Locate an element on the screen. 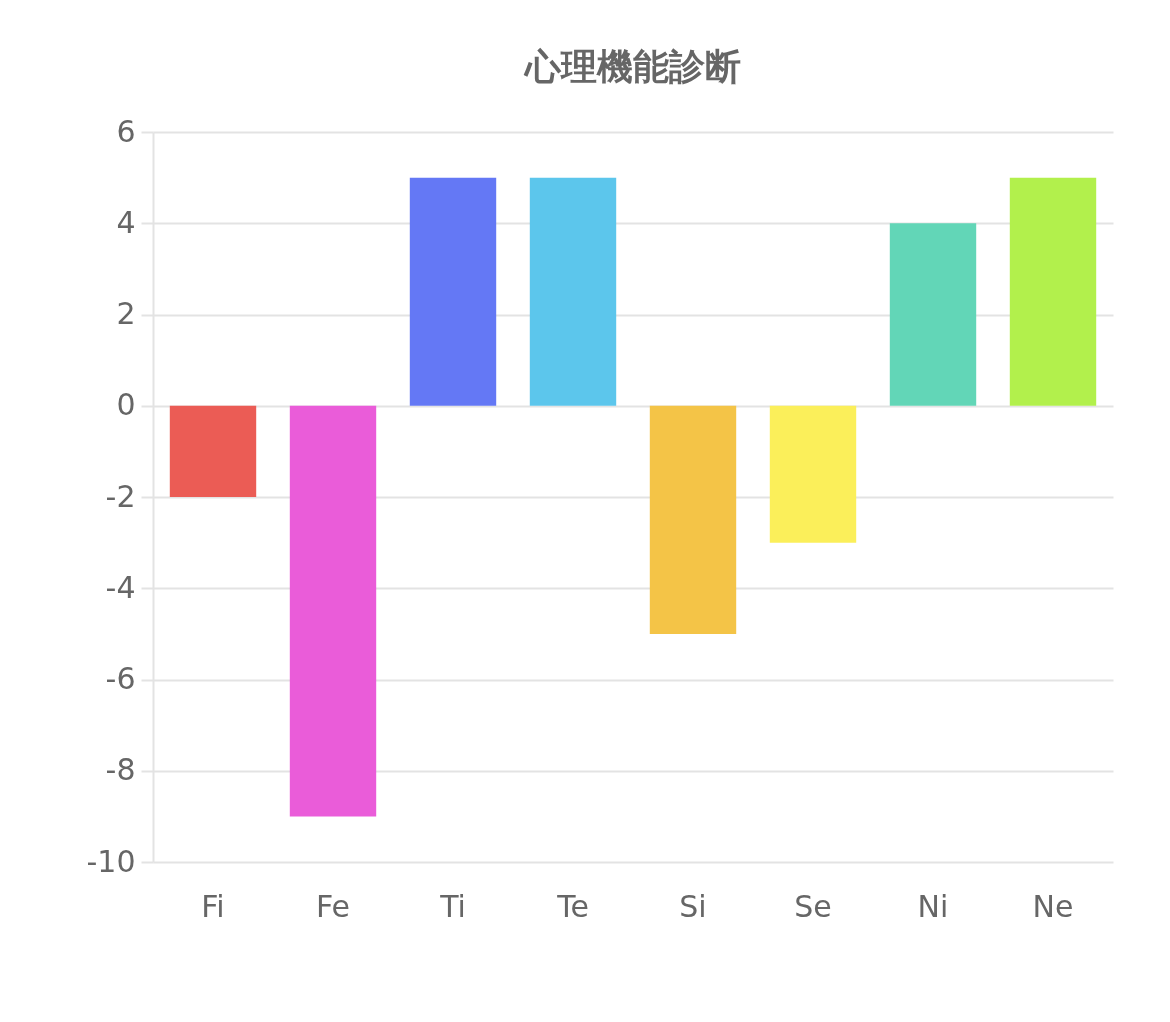 Image resolution: width=1170 pixels, height=1022 pixels. x-tick-label: Ti is located at coordinates (452, 906).